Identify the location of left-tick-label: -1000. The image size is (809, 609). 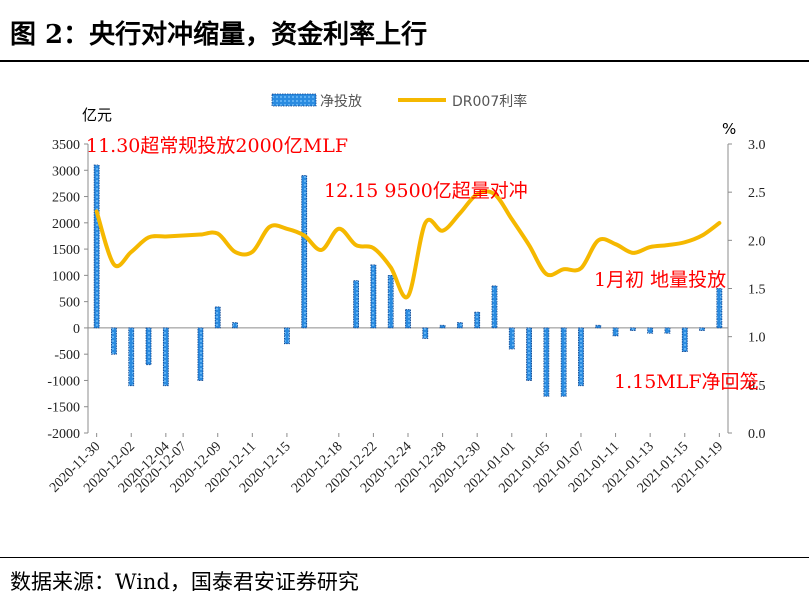
(63, 381).